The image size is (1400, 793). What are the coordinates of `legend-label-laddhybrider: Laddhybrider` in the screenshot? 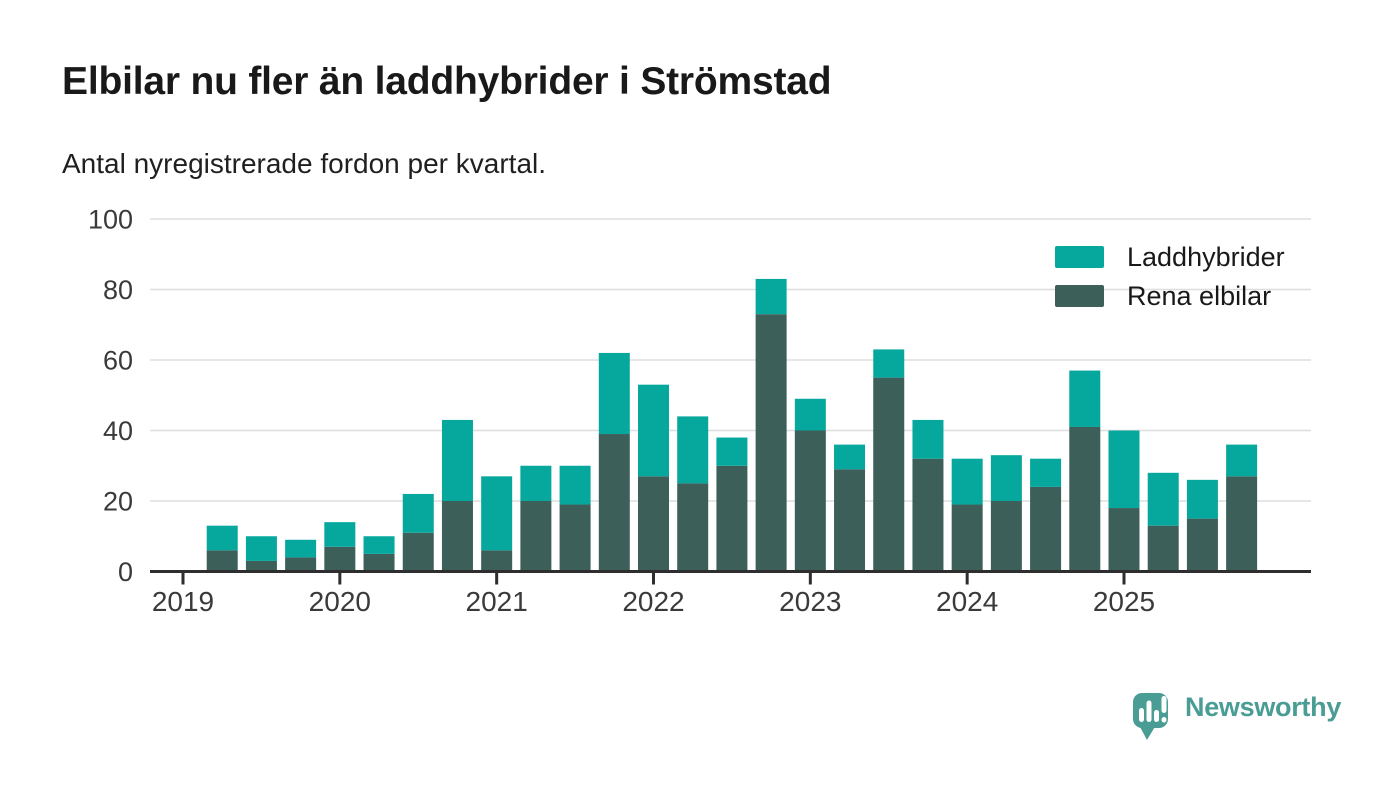 It's located at (1206, 257).